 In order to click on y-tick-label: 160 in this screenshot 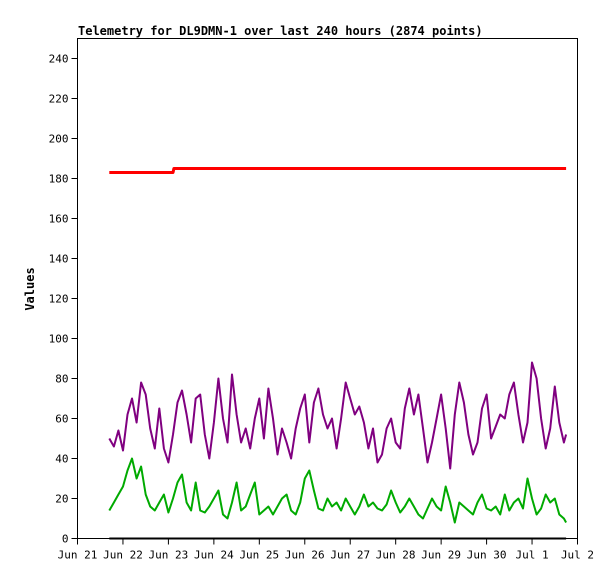, I will do `click(59, 219)`.